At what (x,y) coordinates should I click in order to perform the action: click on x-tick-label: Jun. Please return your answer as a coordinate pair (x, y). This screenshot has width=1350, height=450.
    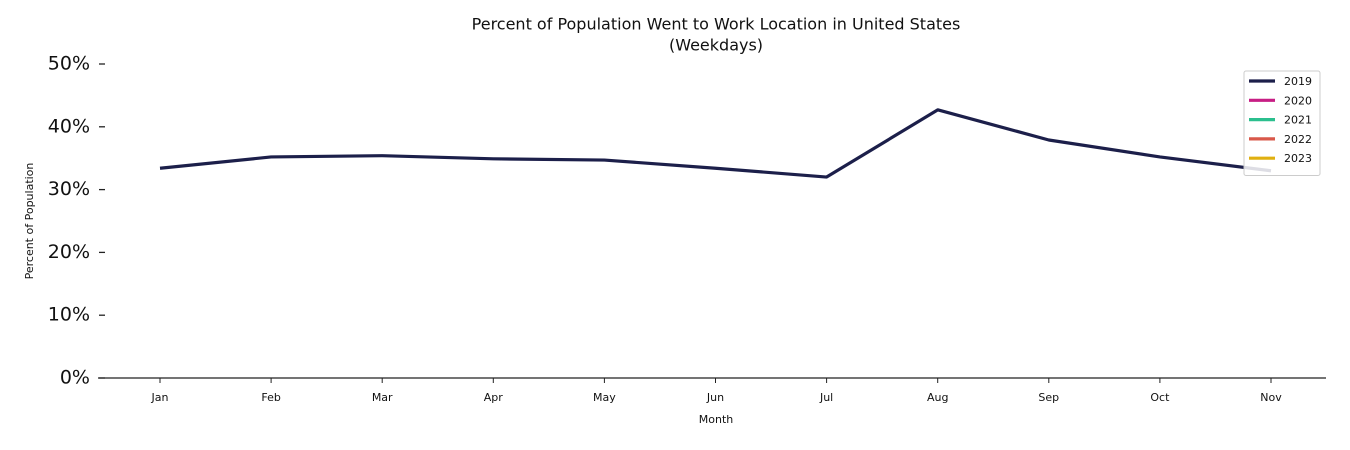
    Looking at the image, I should click on (715, 397).